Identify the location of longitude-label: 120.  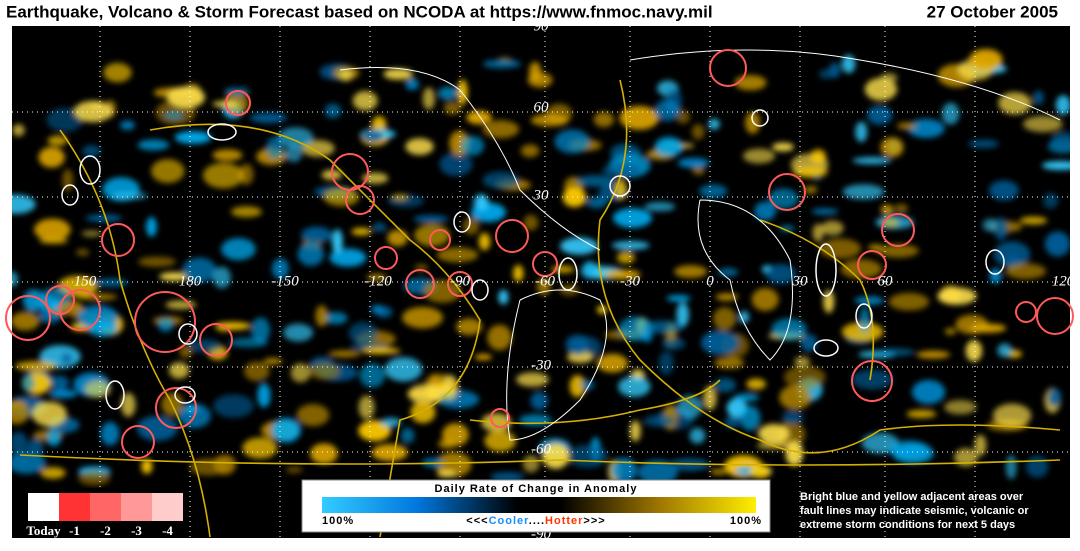
(1063, 281).